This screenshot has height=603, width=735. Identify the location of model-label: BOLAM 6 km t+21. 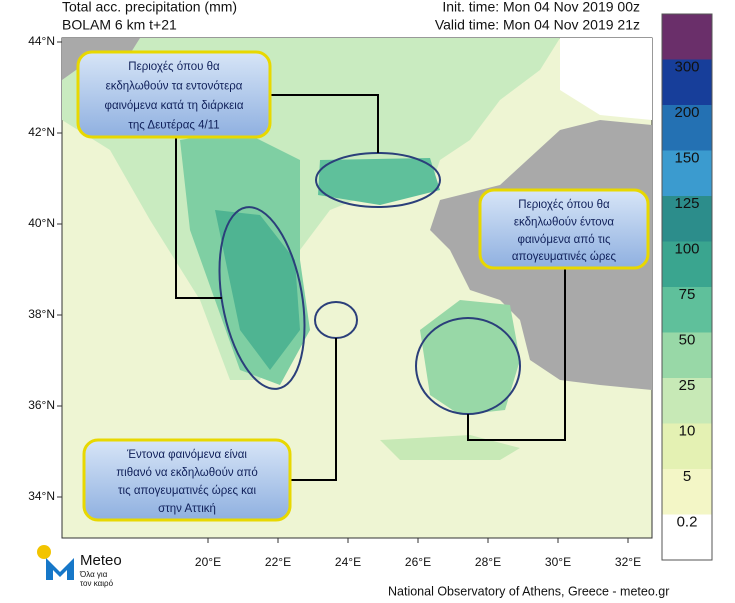
(119, 25).